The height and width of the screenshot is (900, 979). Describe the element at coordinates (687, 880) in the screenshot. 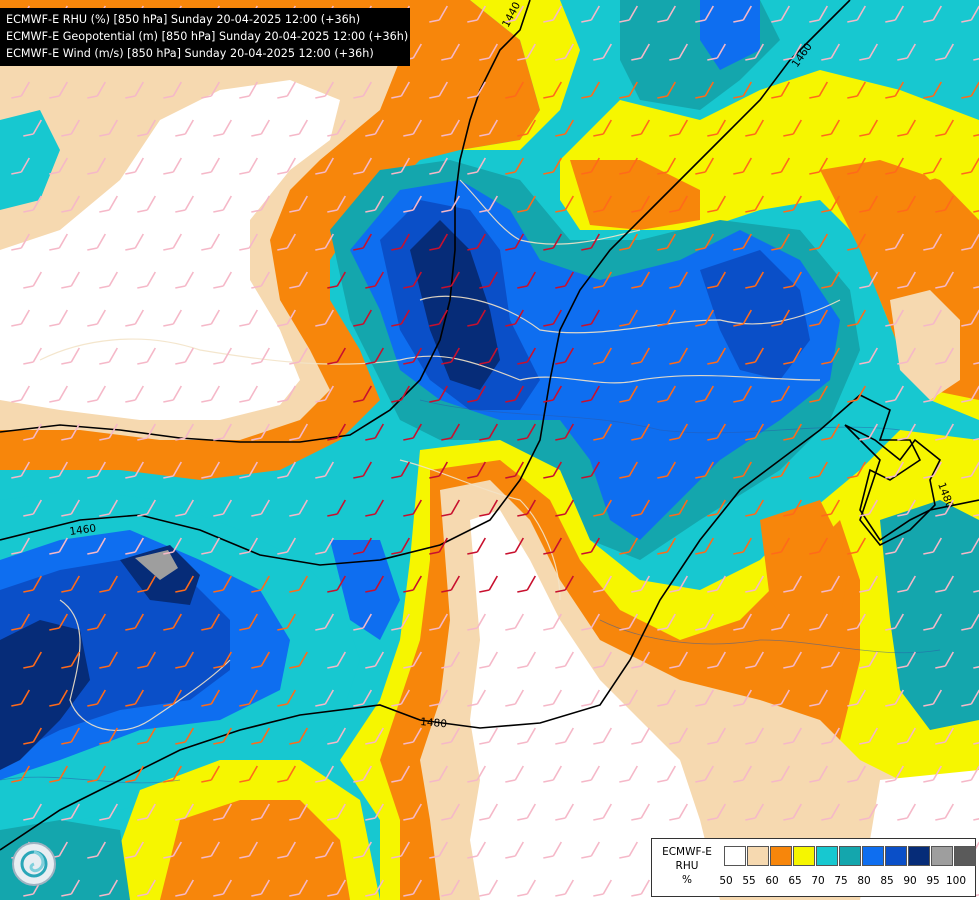

I see `legend-title-unit: %` at that location.